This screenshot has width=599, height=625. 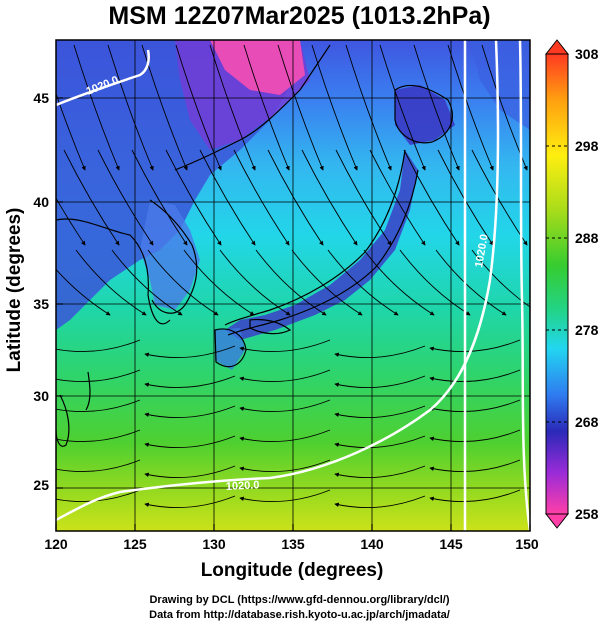 What do you see at coordinates (56, 544) in the screenshot?
I see `x-tick-label: 120` at bounding box center [56, 544].